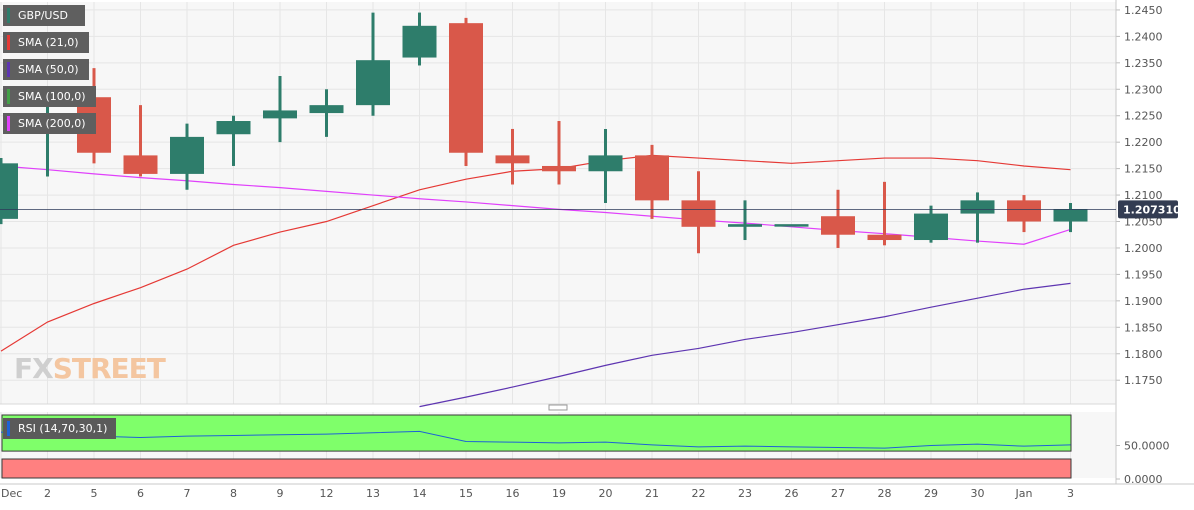  What do you see at coordinates (838, 493) in the screenshot?
I see `x-tick-label: 27` at bounding box center [838, 493].